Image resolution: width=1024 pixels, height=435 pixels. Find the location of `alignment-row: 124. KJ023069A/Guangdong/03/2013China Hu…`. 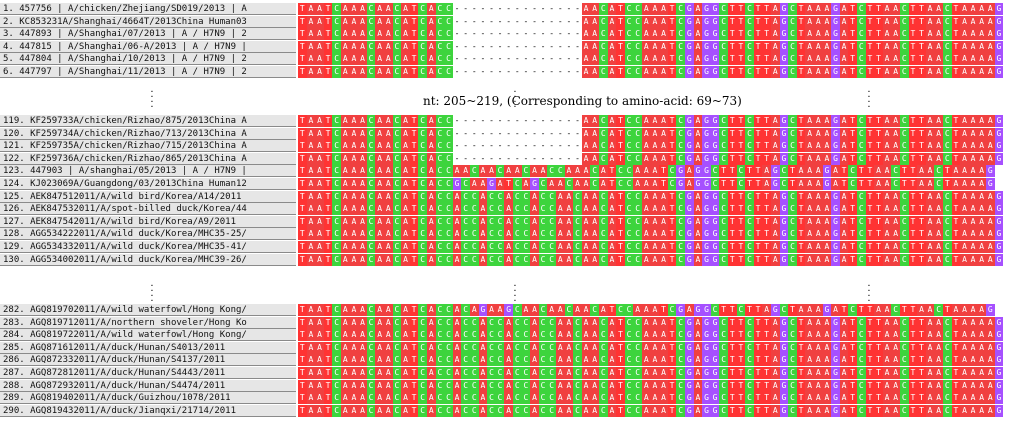

alignment-row: 124. KJ023069A/Guangdong/03/2013China Hu… is located at coordinates (512, 184).